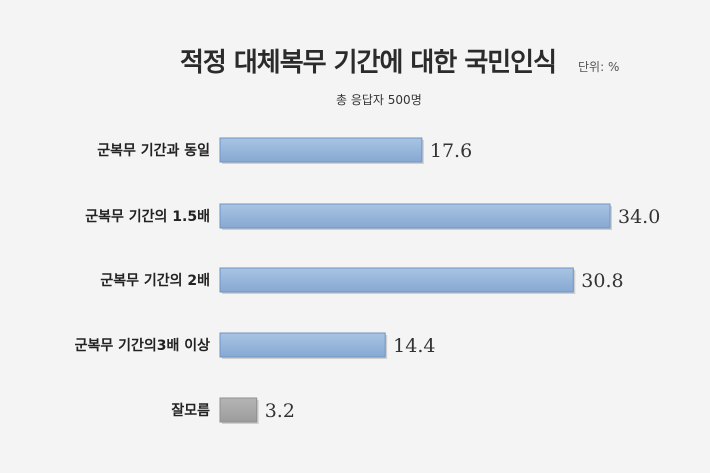 This screenshot has height=473, width=710. Describe the element at coordinates (155, 280) in the screenshot. I see `category-label: 군복무 기간의 2배` at that location.